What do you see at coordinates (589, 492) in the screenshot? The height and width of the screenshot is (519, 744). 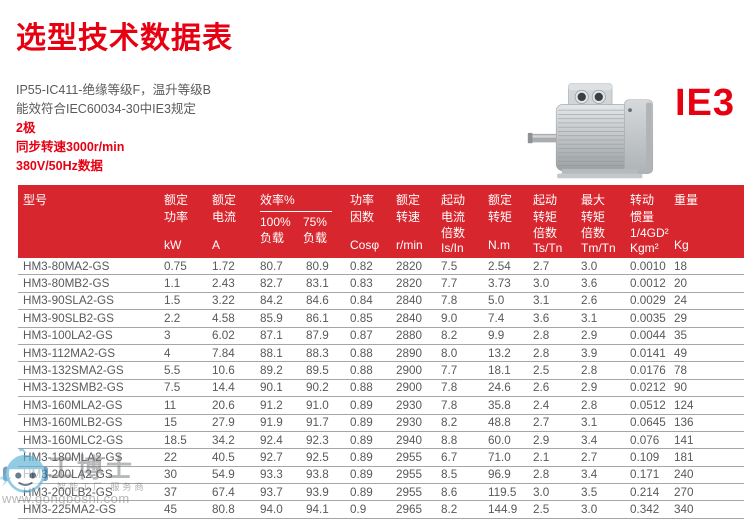 I see `value-cell: 3.5` at bounding box center [589, 492].